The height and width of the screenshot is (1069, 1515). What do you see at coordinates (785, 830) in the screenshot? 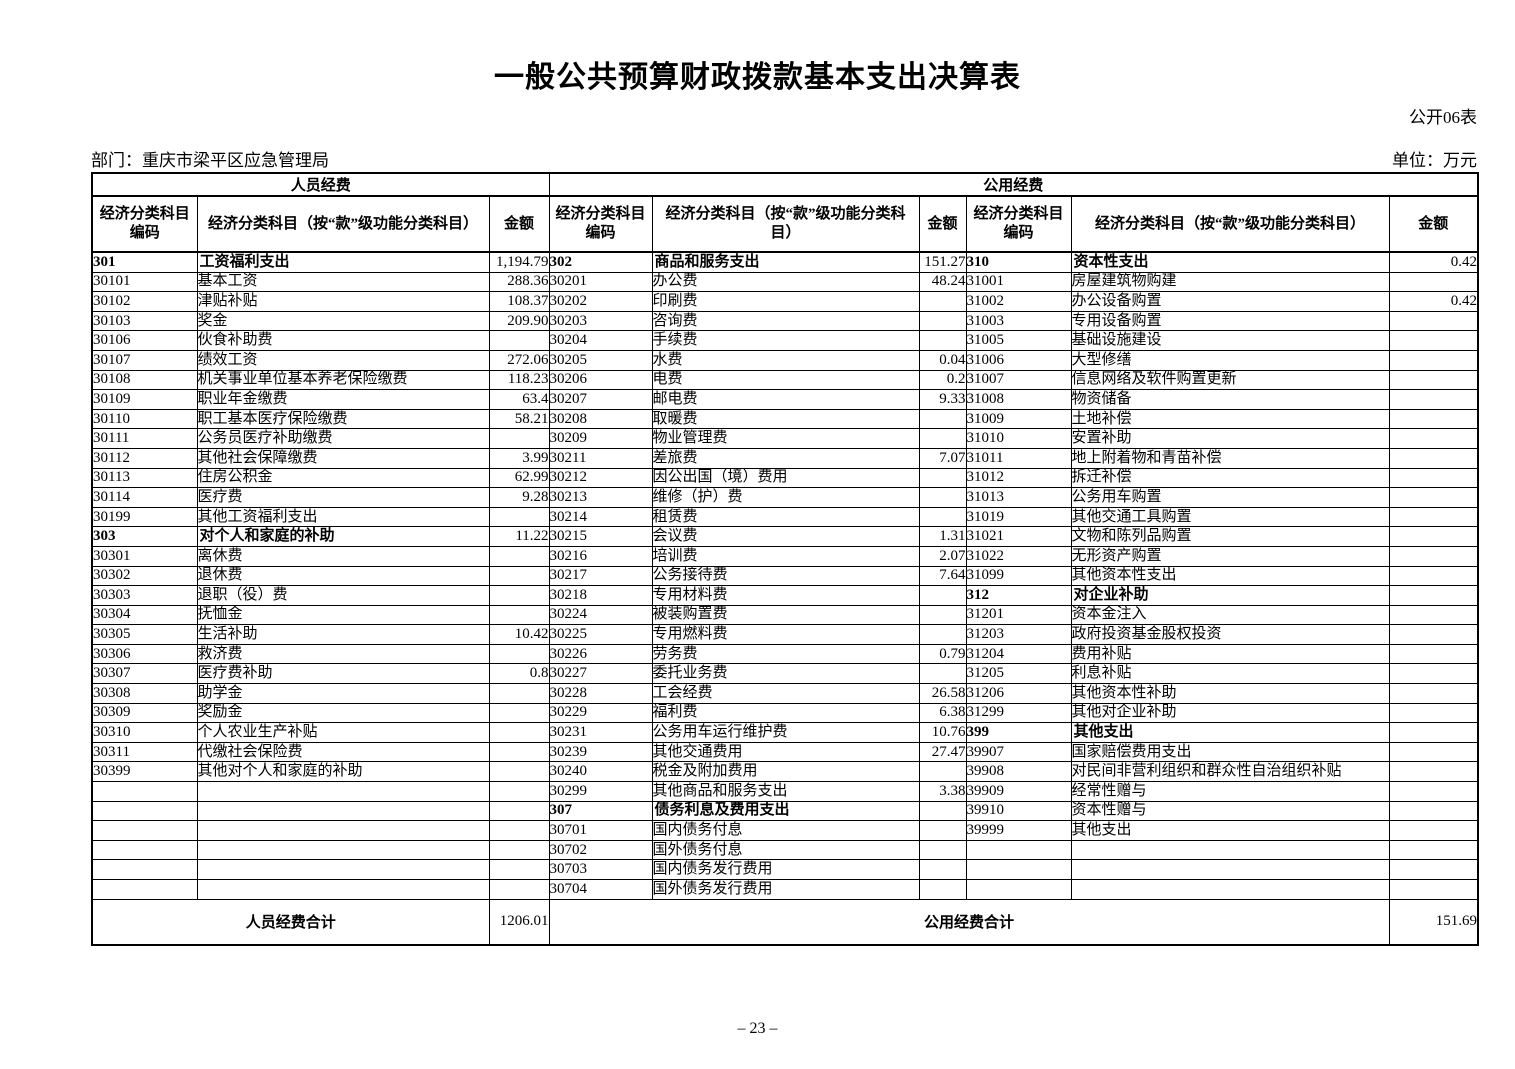
I see `table-row: 30701 国内债务付息 39999 其他支出` at bounding box center [785, 830].